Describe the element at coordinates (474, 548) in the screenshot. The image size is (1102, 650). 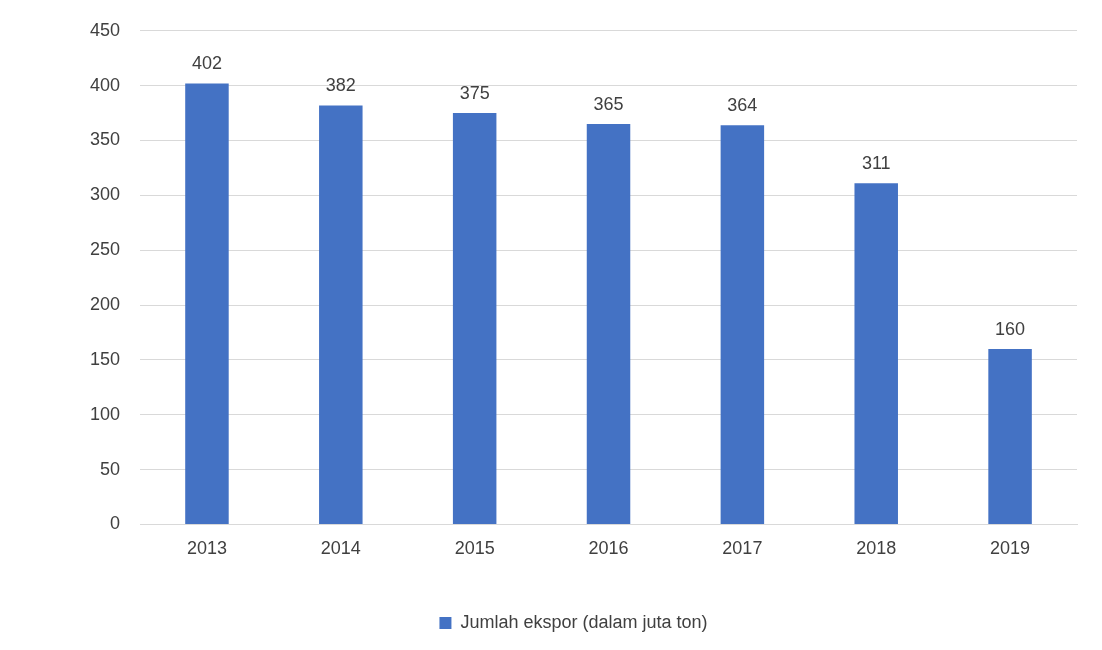
I see `x-tick-label: 2015` at that location.